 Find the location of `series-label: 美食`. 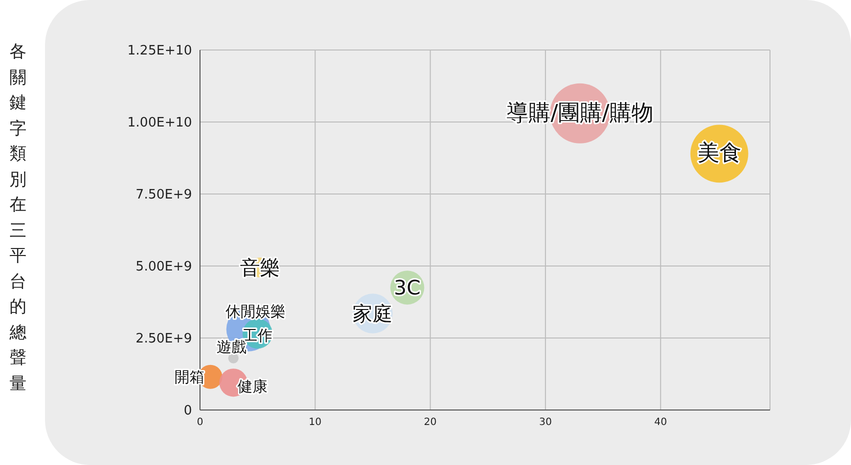

series-label: 美食 is located at coordinates (719, 153).